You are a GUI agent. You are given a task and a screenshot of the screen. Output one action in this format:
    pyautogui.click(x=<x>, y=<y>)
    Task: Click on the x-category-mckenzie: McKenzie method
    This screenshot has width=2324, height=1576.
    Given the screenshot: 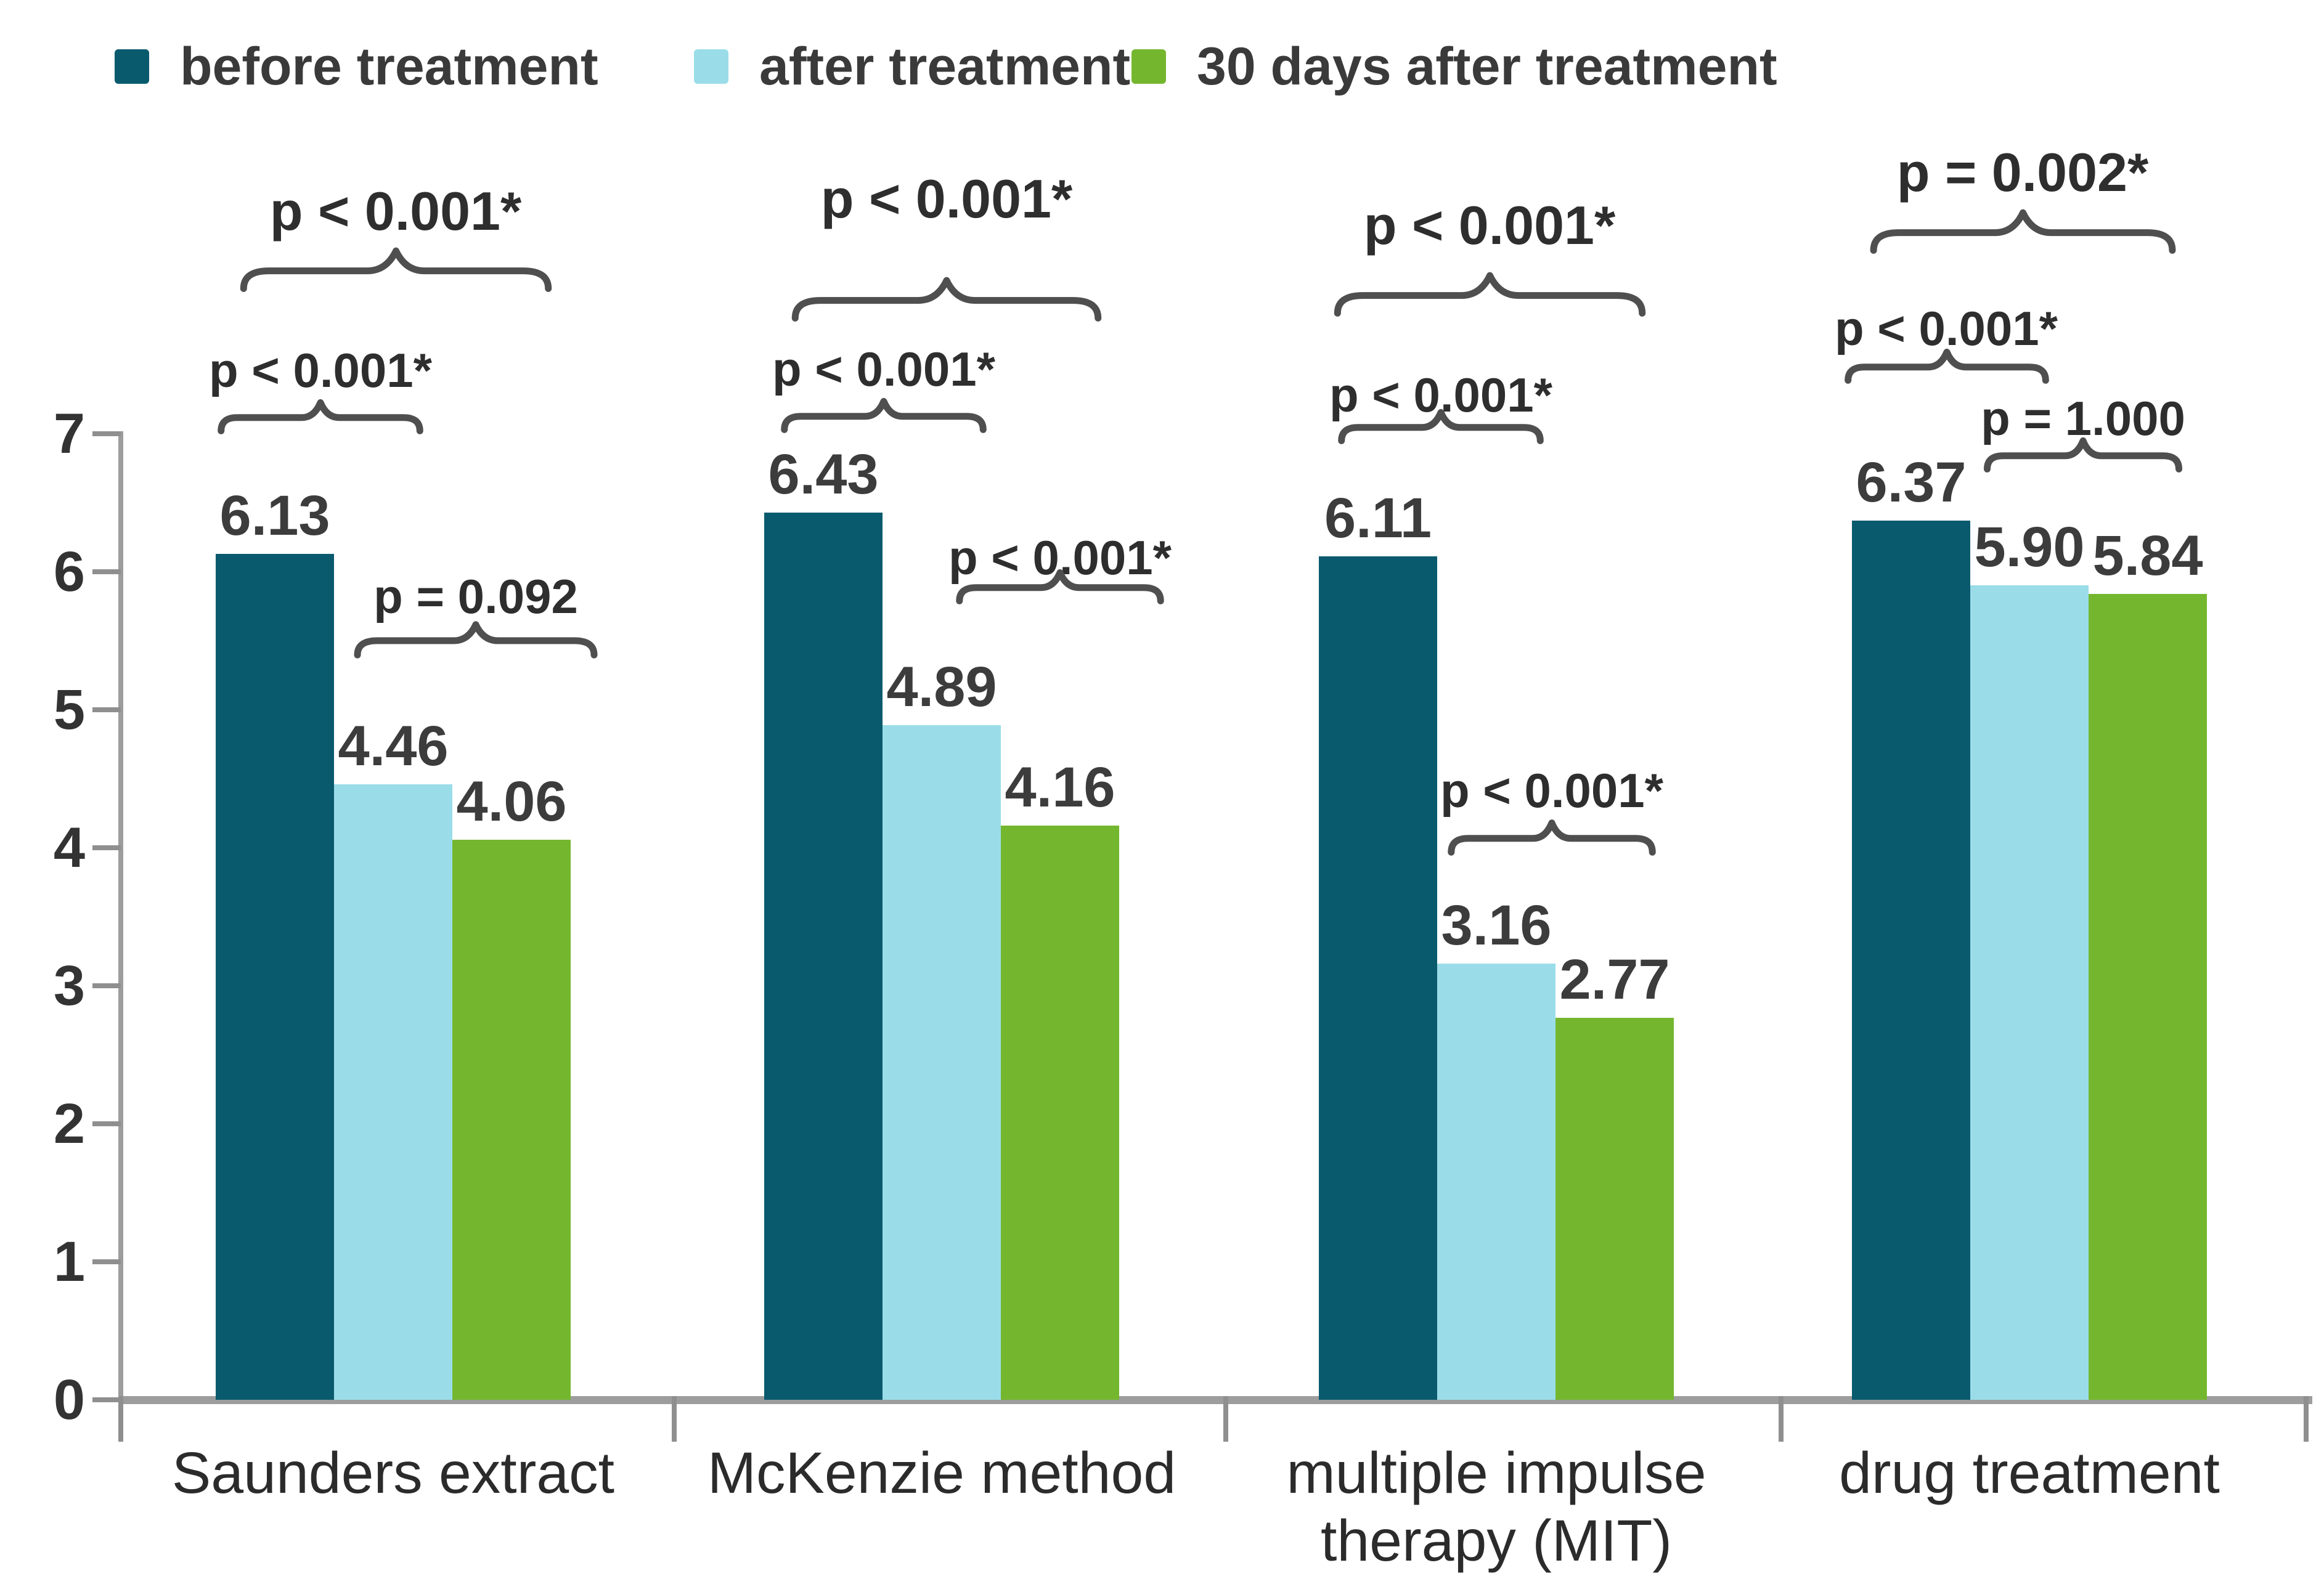 What is the action you would take?
    pyautogui.click(x=941, y=1473)
    